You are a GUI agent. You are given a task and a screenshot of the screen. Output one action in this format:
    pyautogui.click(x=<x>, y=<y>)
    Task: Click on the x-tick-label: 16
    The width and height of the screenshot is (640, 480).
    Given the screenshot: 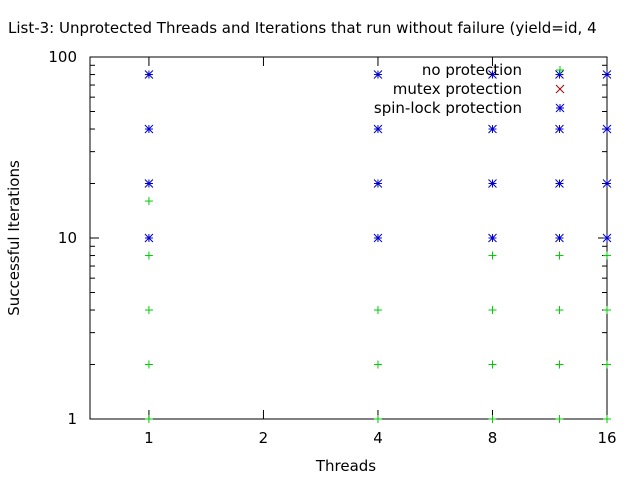 What is the action you would take?
    pyautogui.click(x=606, y=438)
    